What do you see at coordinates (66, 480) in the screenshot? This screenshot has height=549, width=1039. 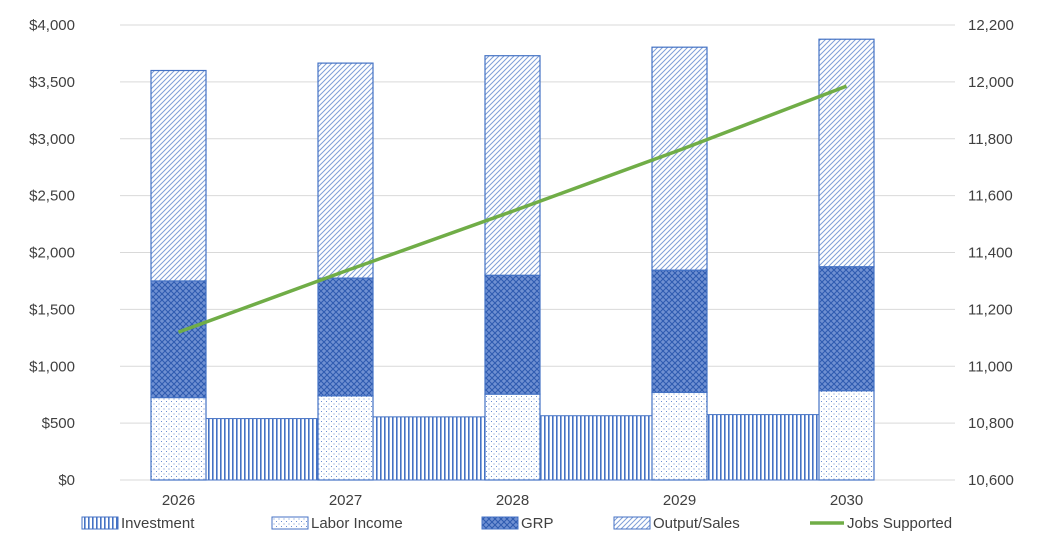 I see `y-left-tick-label: $0` at bounding box center [66, 480].